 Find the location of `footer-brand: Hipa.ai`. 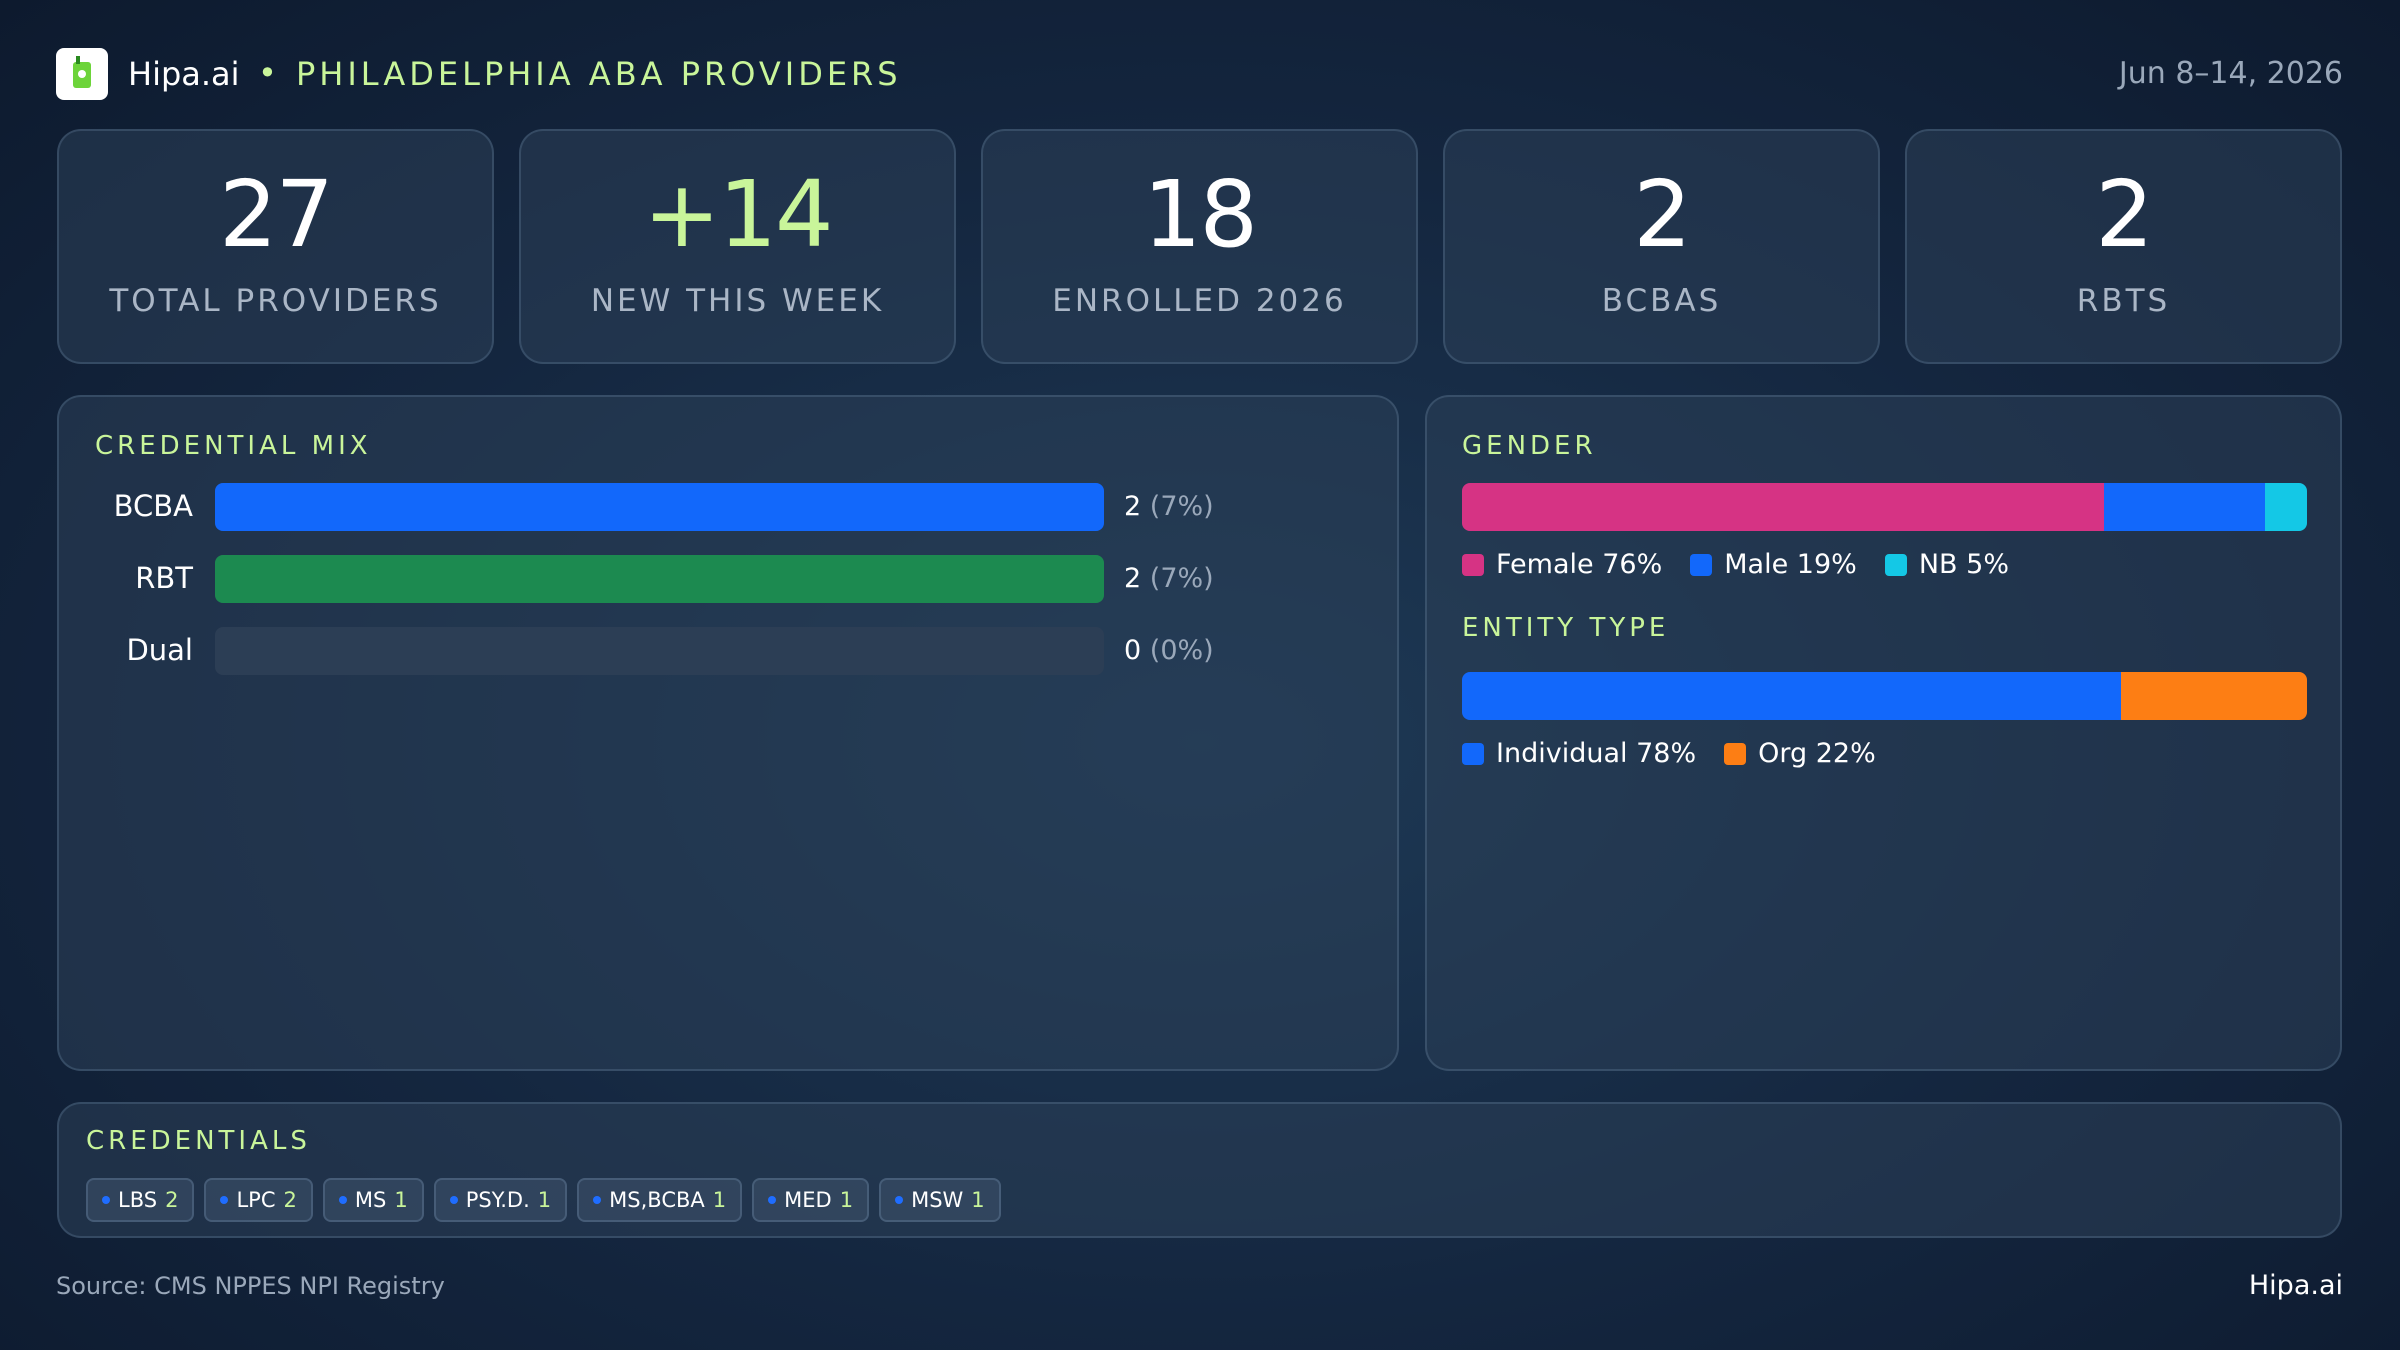

footer-brand: Hipa.ai is located at coordinates (2295, 1285).